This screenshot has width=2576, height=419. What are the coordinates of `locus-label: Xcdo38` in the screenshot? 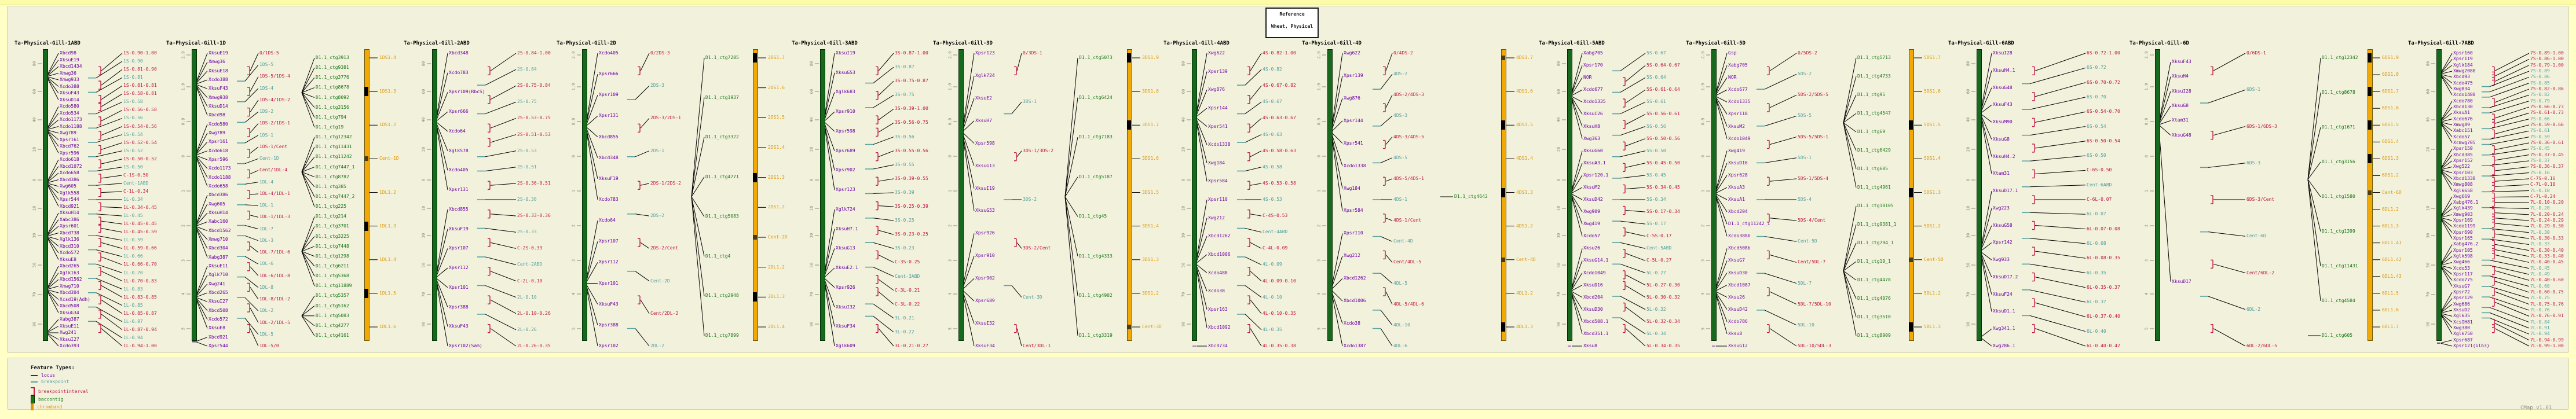 It's located at (1216, 291).